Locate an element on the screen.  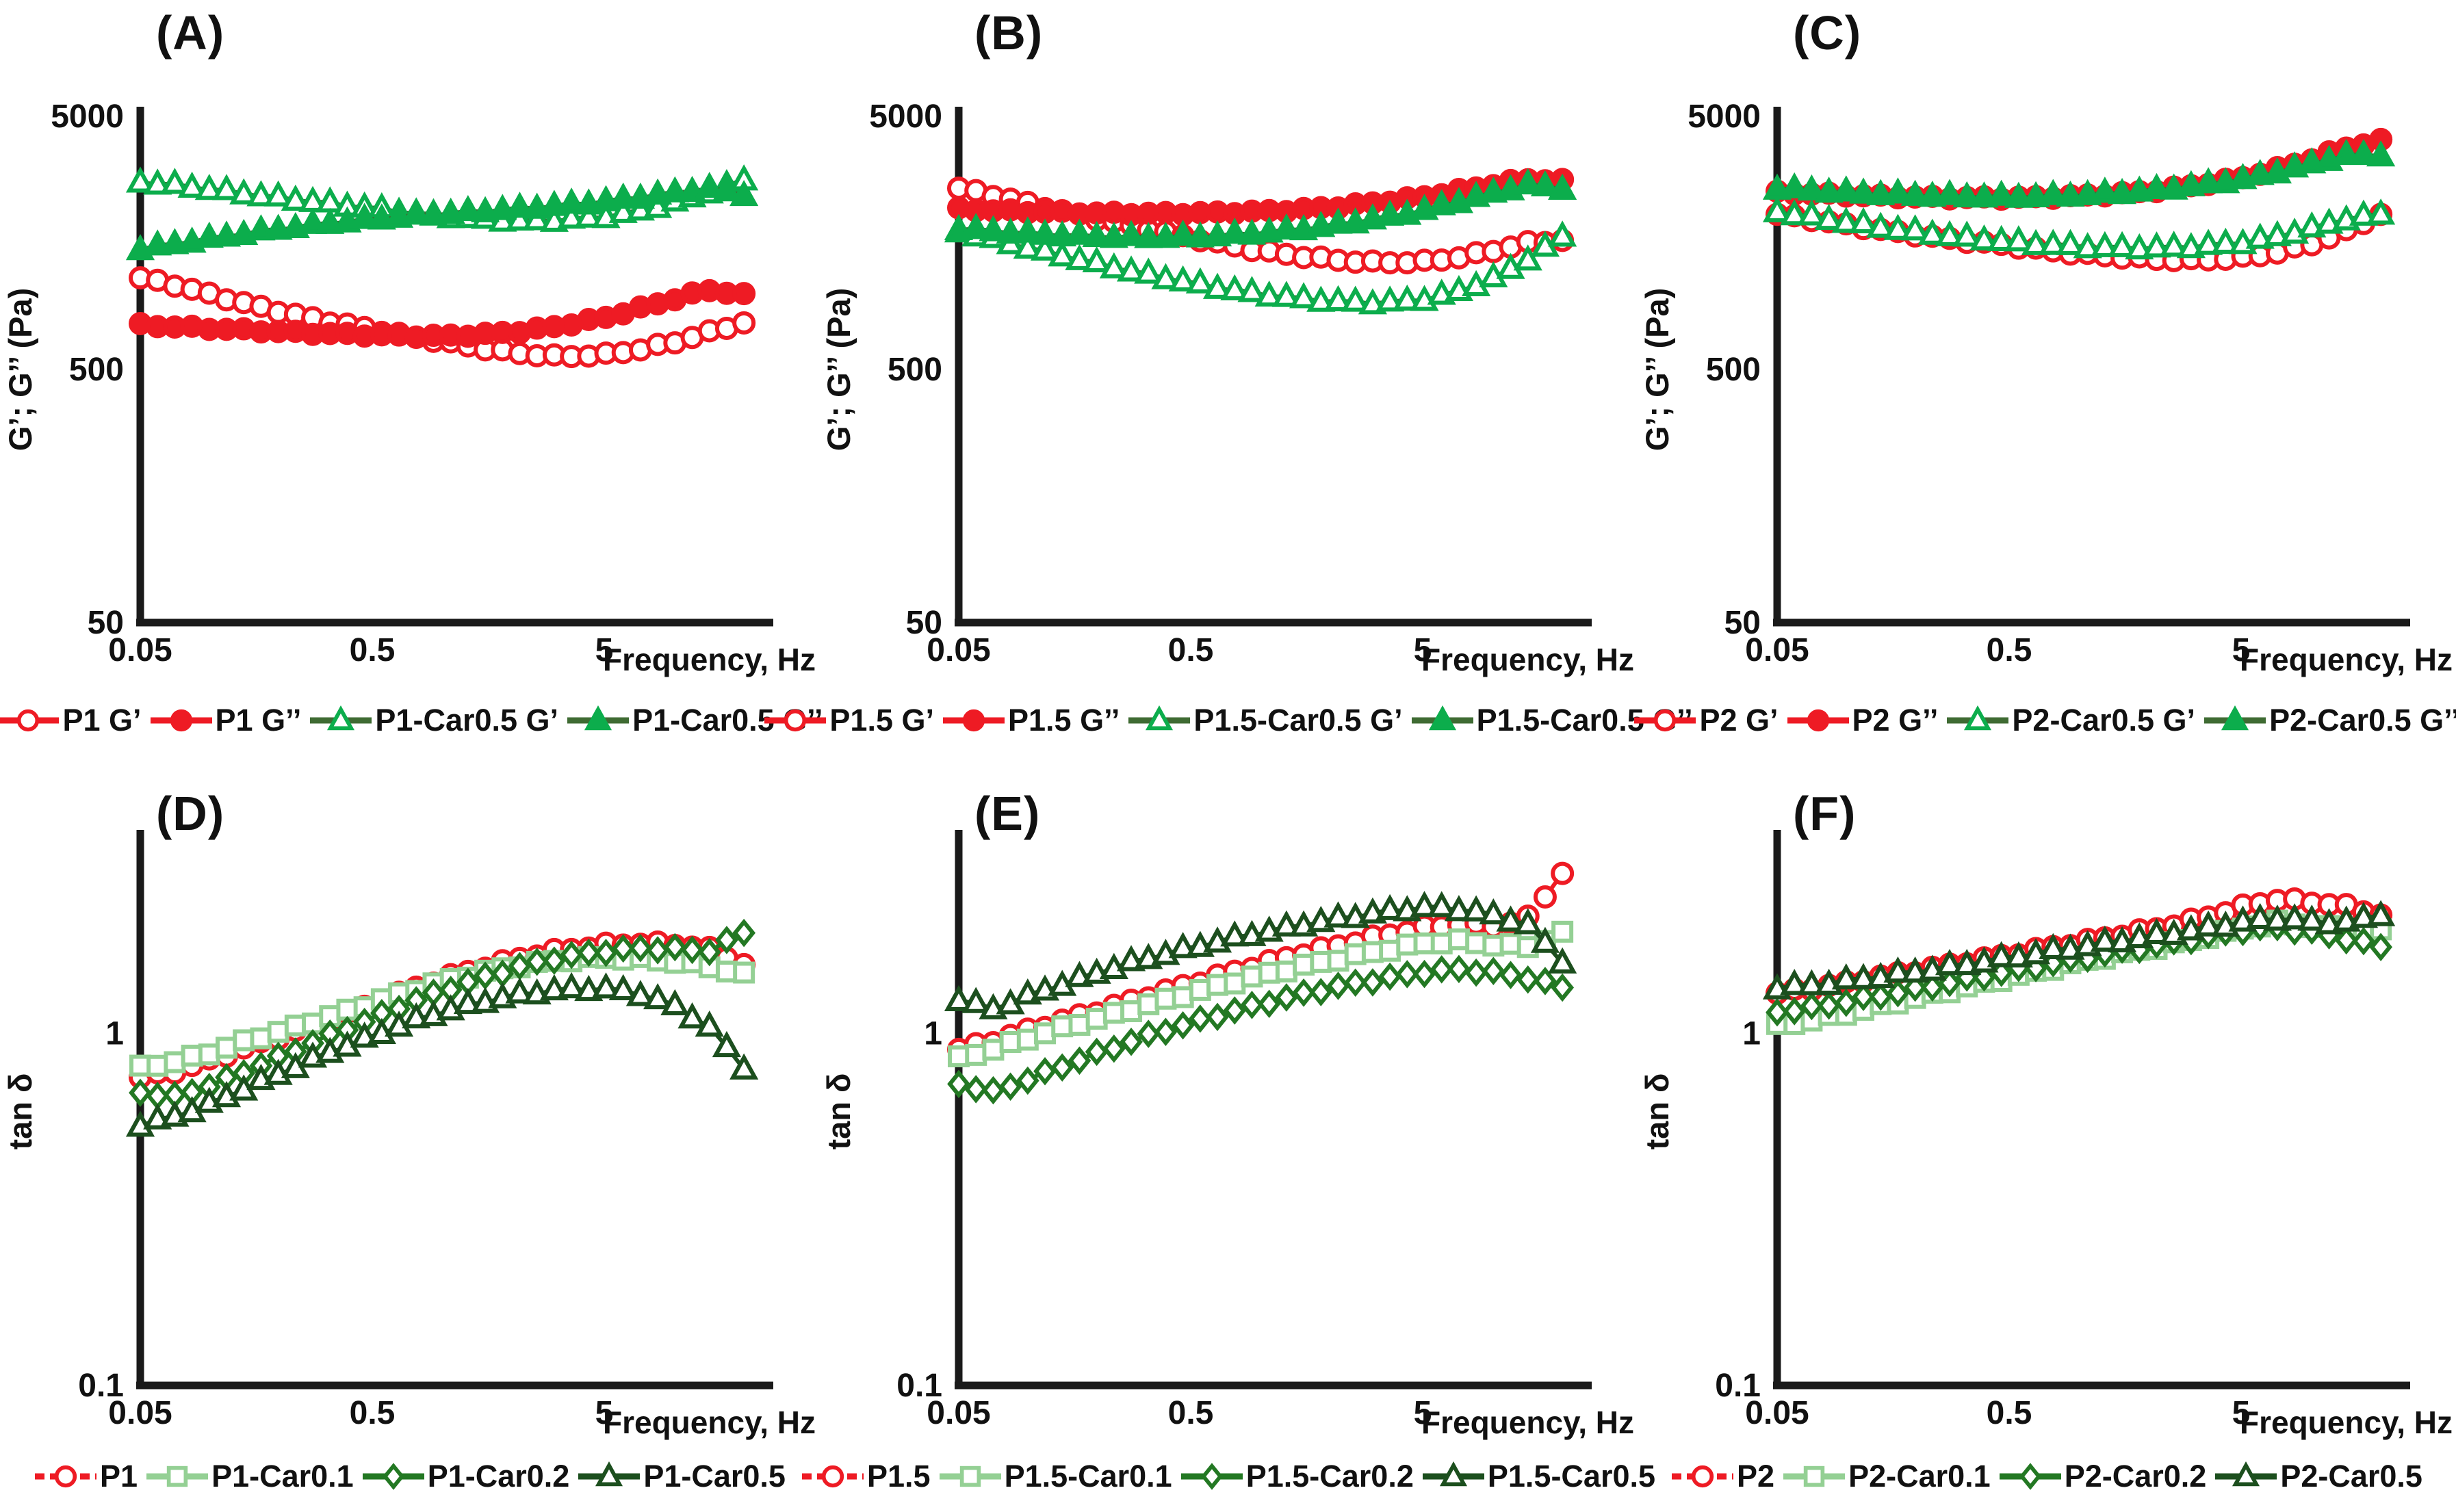
legend-panel-c: P2 G’ P2 G’’ P2-Car0.5 G’ P2-Car0.5 G’’ is located at coordinates (2045, 720).